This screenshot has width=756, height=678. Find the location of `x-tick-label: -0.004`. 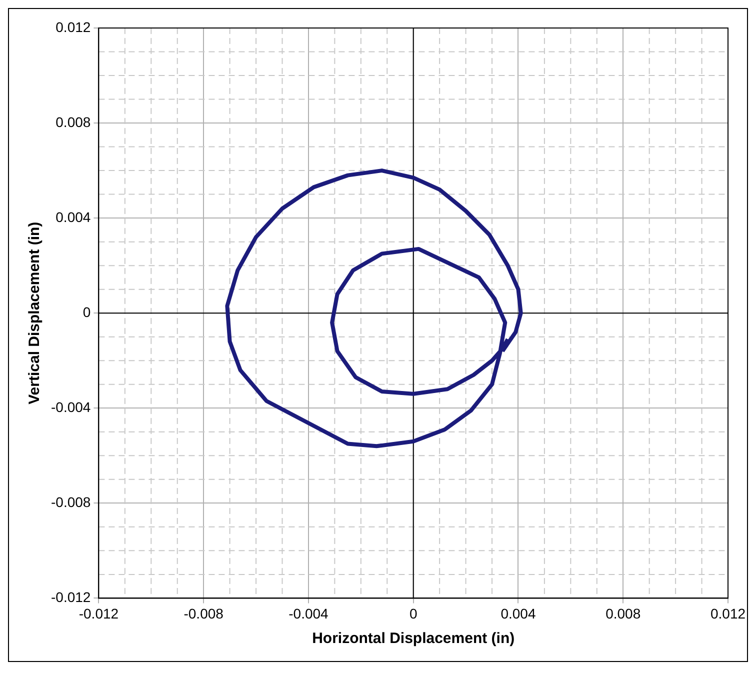

x-tick-label: -0.004 is located at coordinates (308, 613).